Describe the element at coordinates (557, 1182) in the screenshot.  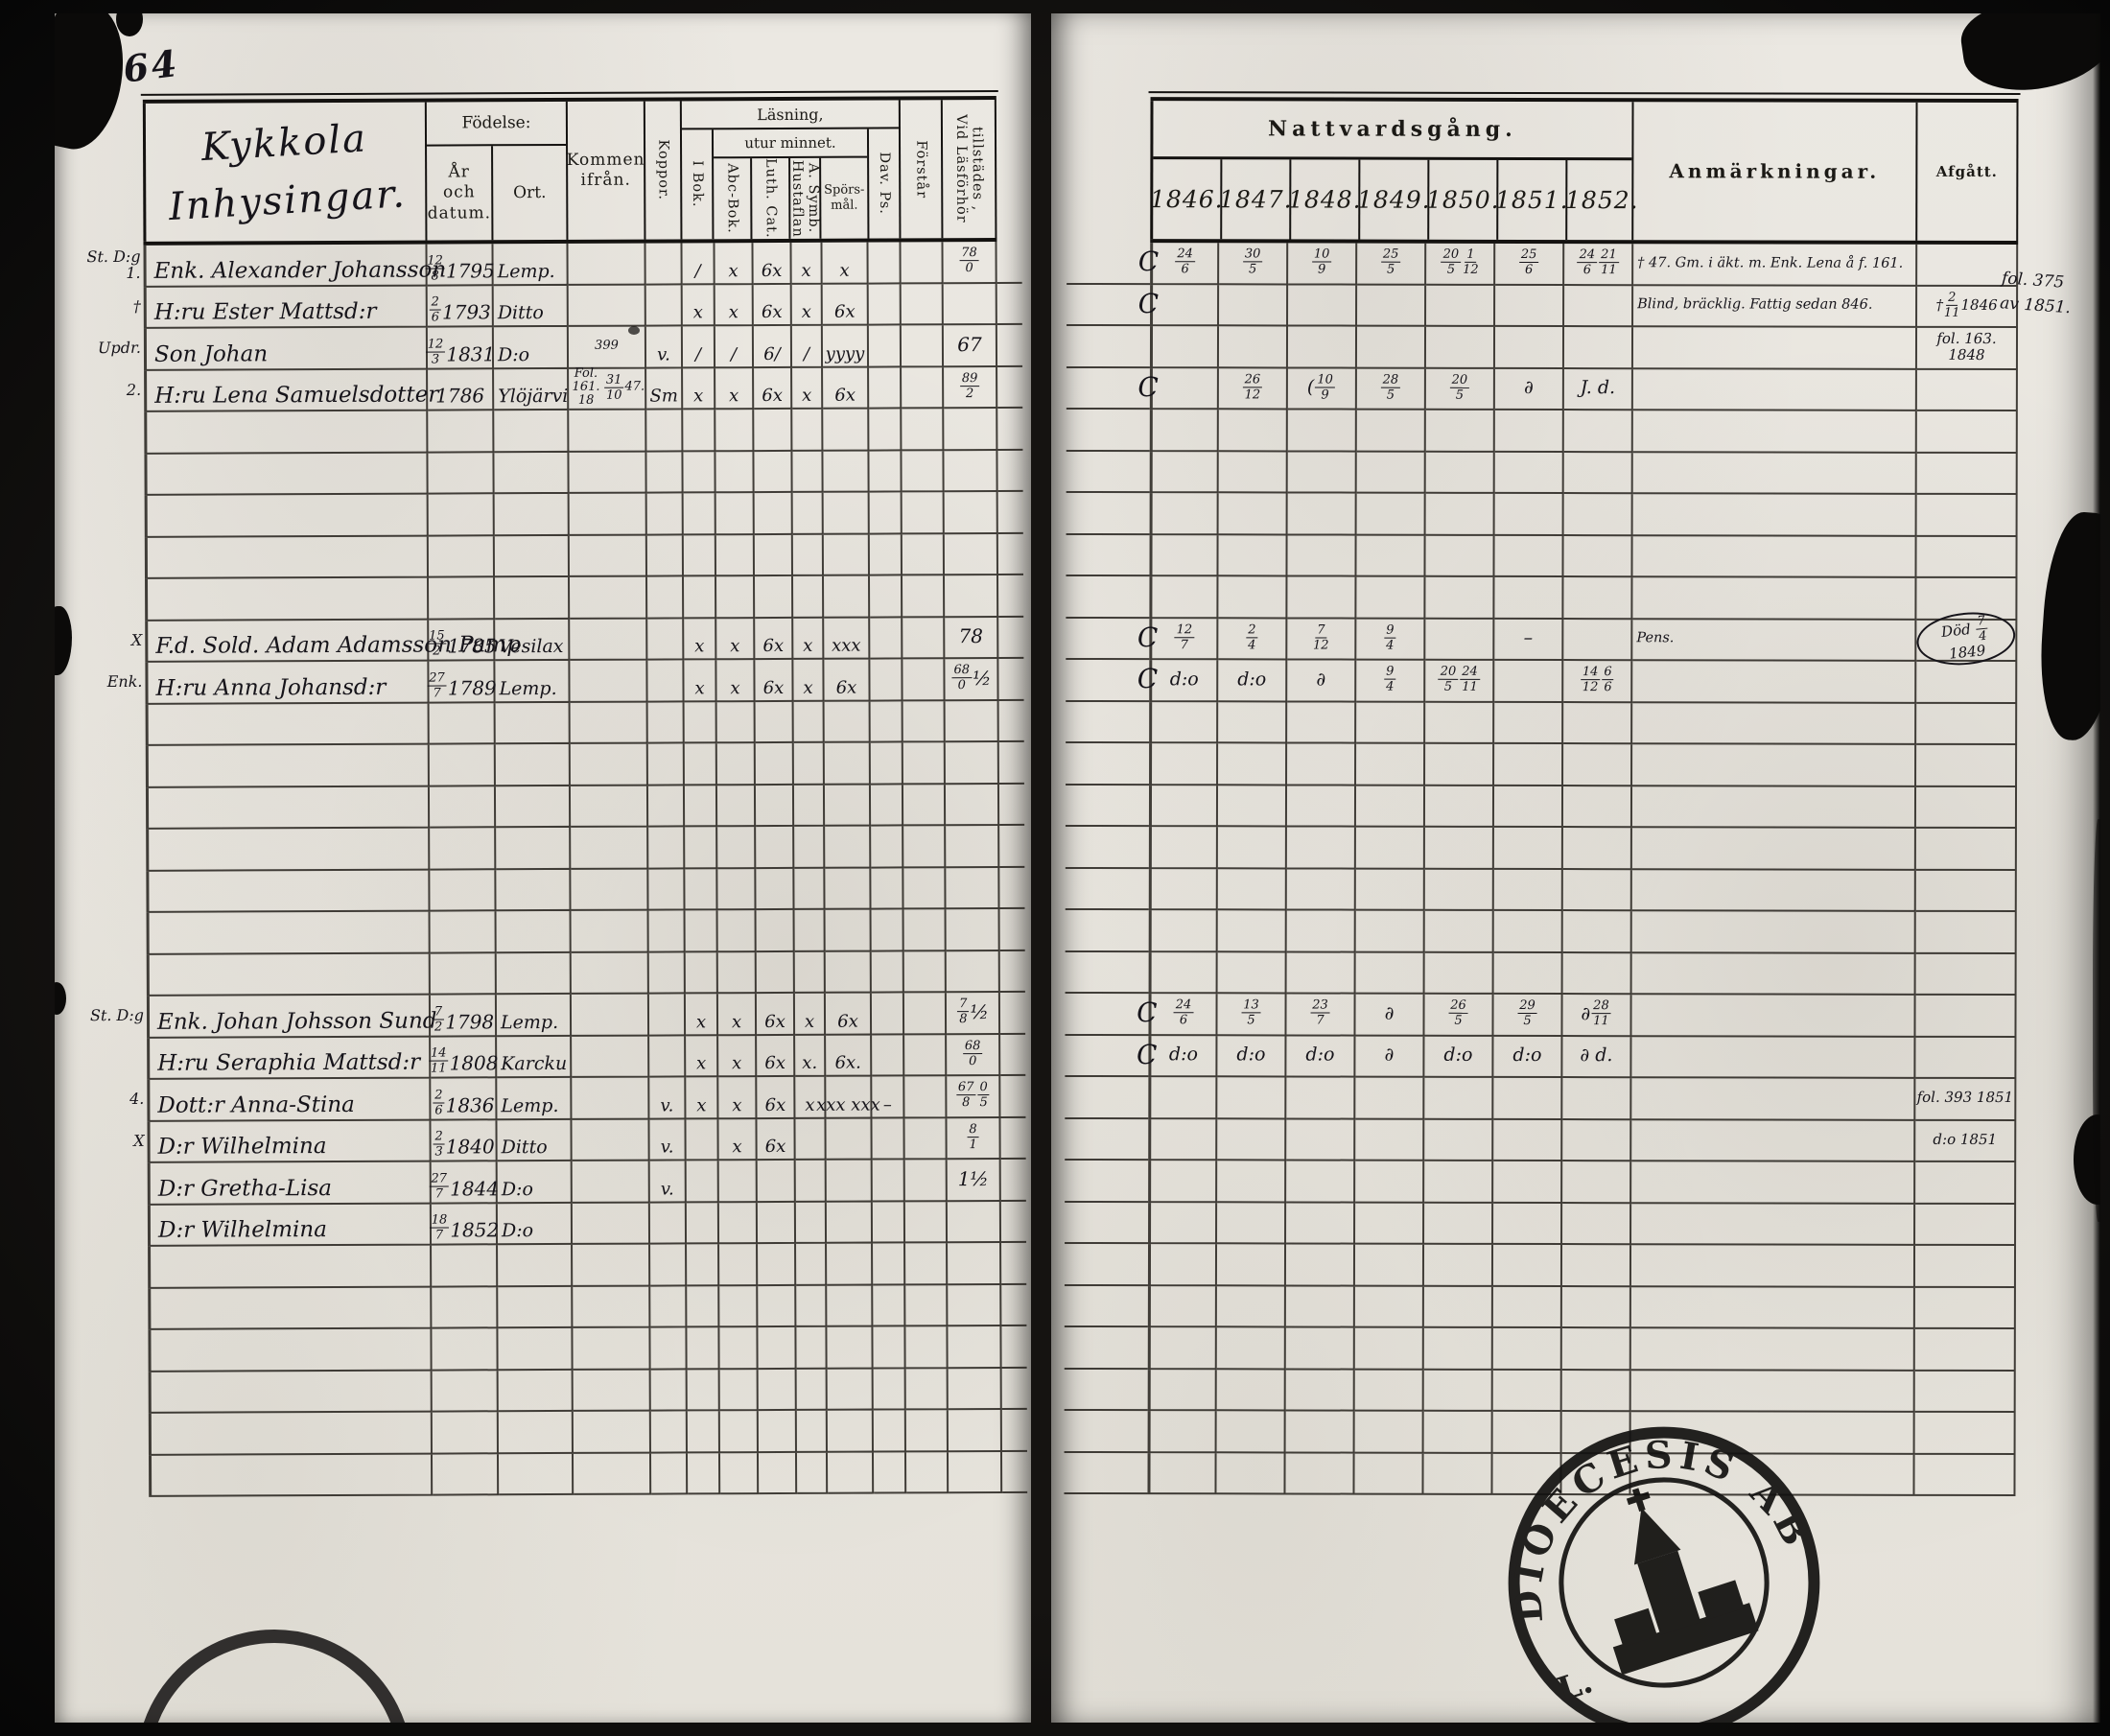
I see `register-row: D:r Gretha-Lisa 27 7 1844 D:o v. 1½` at that location.